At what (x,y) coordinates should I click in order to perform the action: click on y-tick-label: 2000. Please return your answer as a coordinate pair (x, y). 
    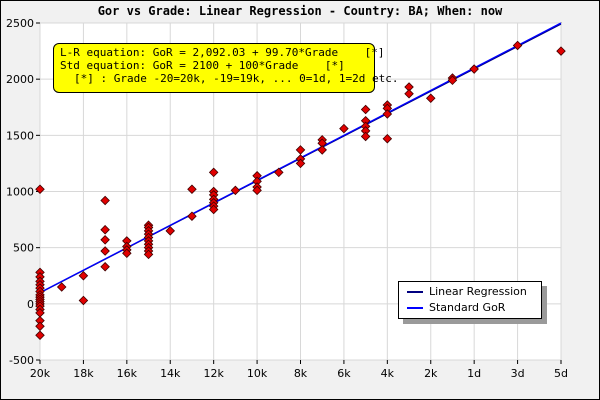
    Looking at the image, I should click on (20, 79).